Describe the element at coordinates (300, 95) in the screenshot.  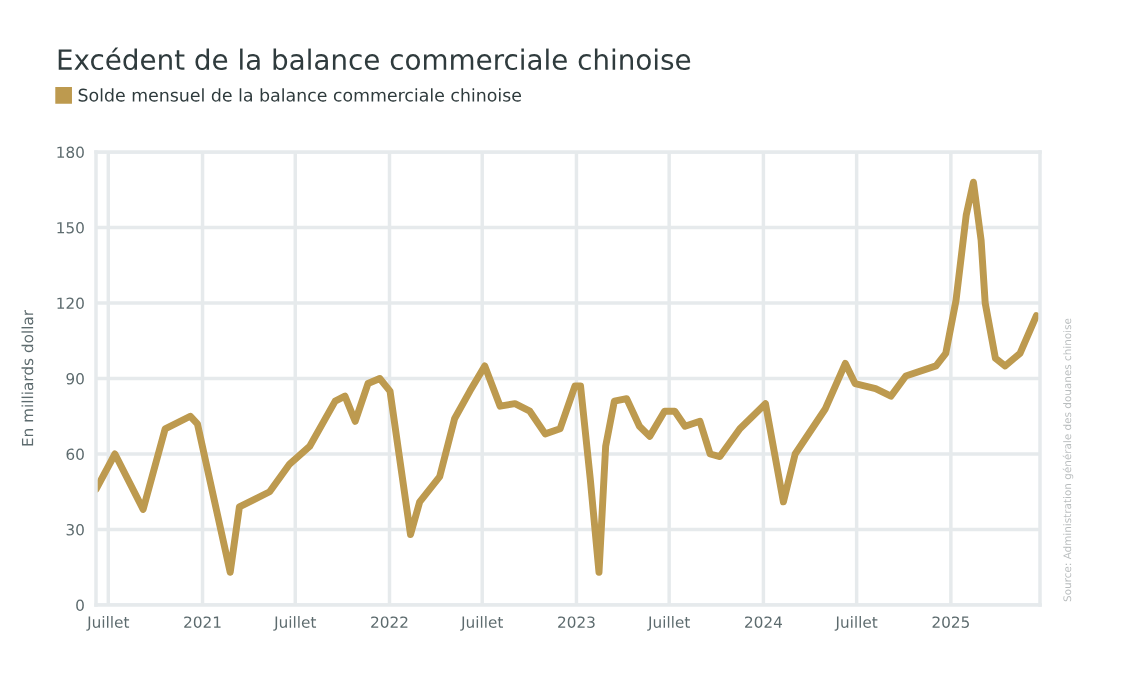
I see `legend-label: Solde mensuel de la balance commerciale chinoise` at that location.